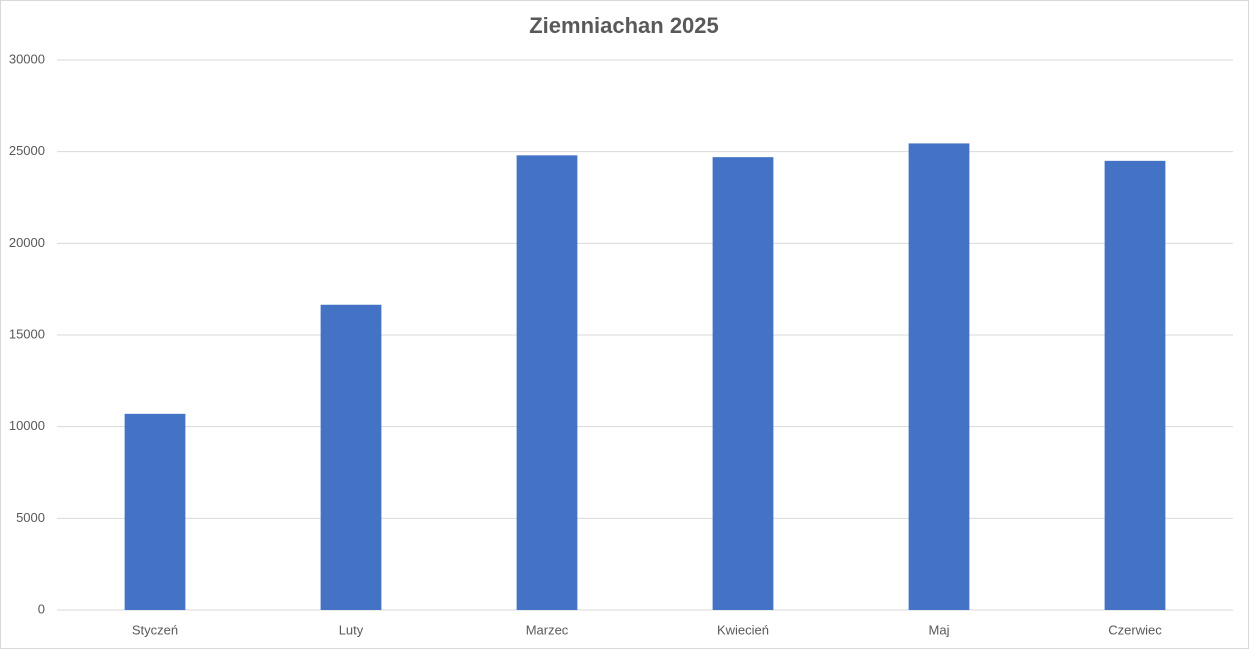 This screenshot has width=1249, height=649. I want to click on y-tick-label: 30000, so click(27, 58).